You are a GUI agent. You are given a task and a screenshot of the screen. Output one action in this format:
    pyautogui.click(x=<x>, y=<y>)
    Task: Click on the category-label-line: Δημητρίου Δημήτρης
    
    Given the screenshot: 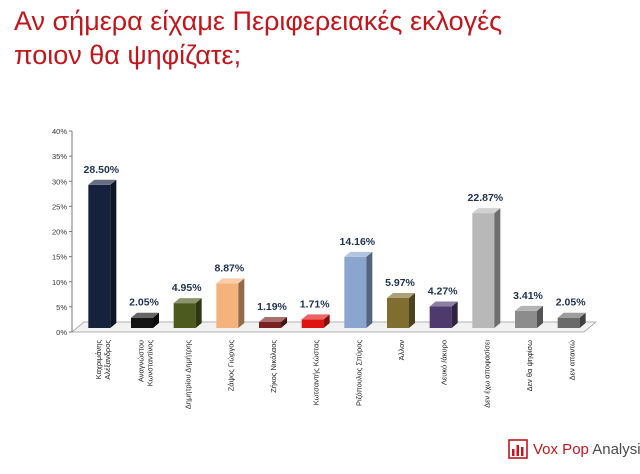 What is the action you would take?
    pyautogui.click(x=188, y=375)
    